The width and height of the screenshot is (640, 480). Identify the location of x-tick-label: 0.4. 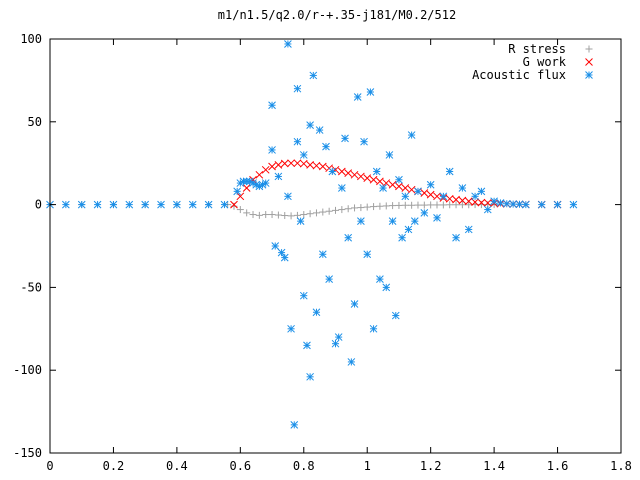
(177, 466).